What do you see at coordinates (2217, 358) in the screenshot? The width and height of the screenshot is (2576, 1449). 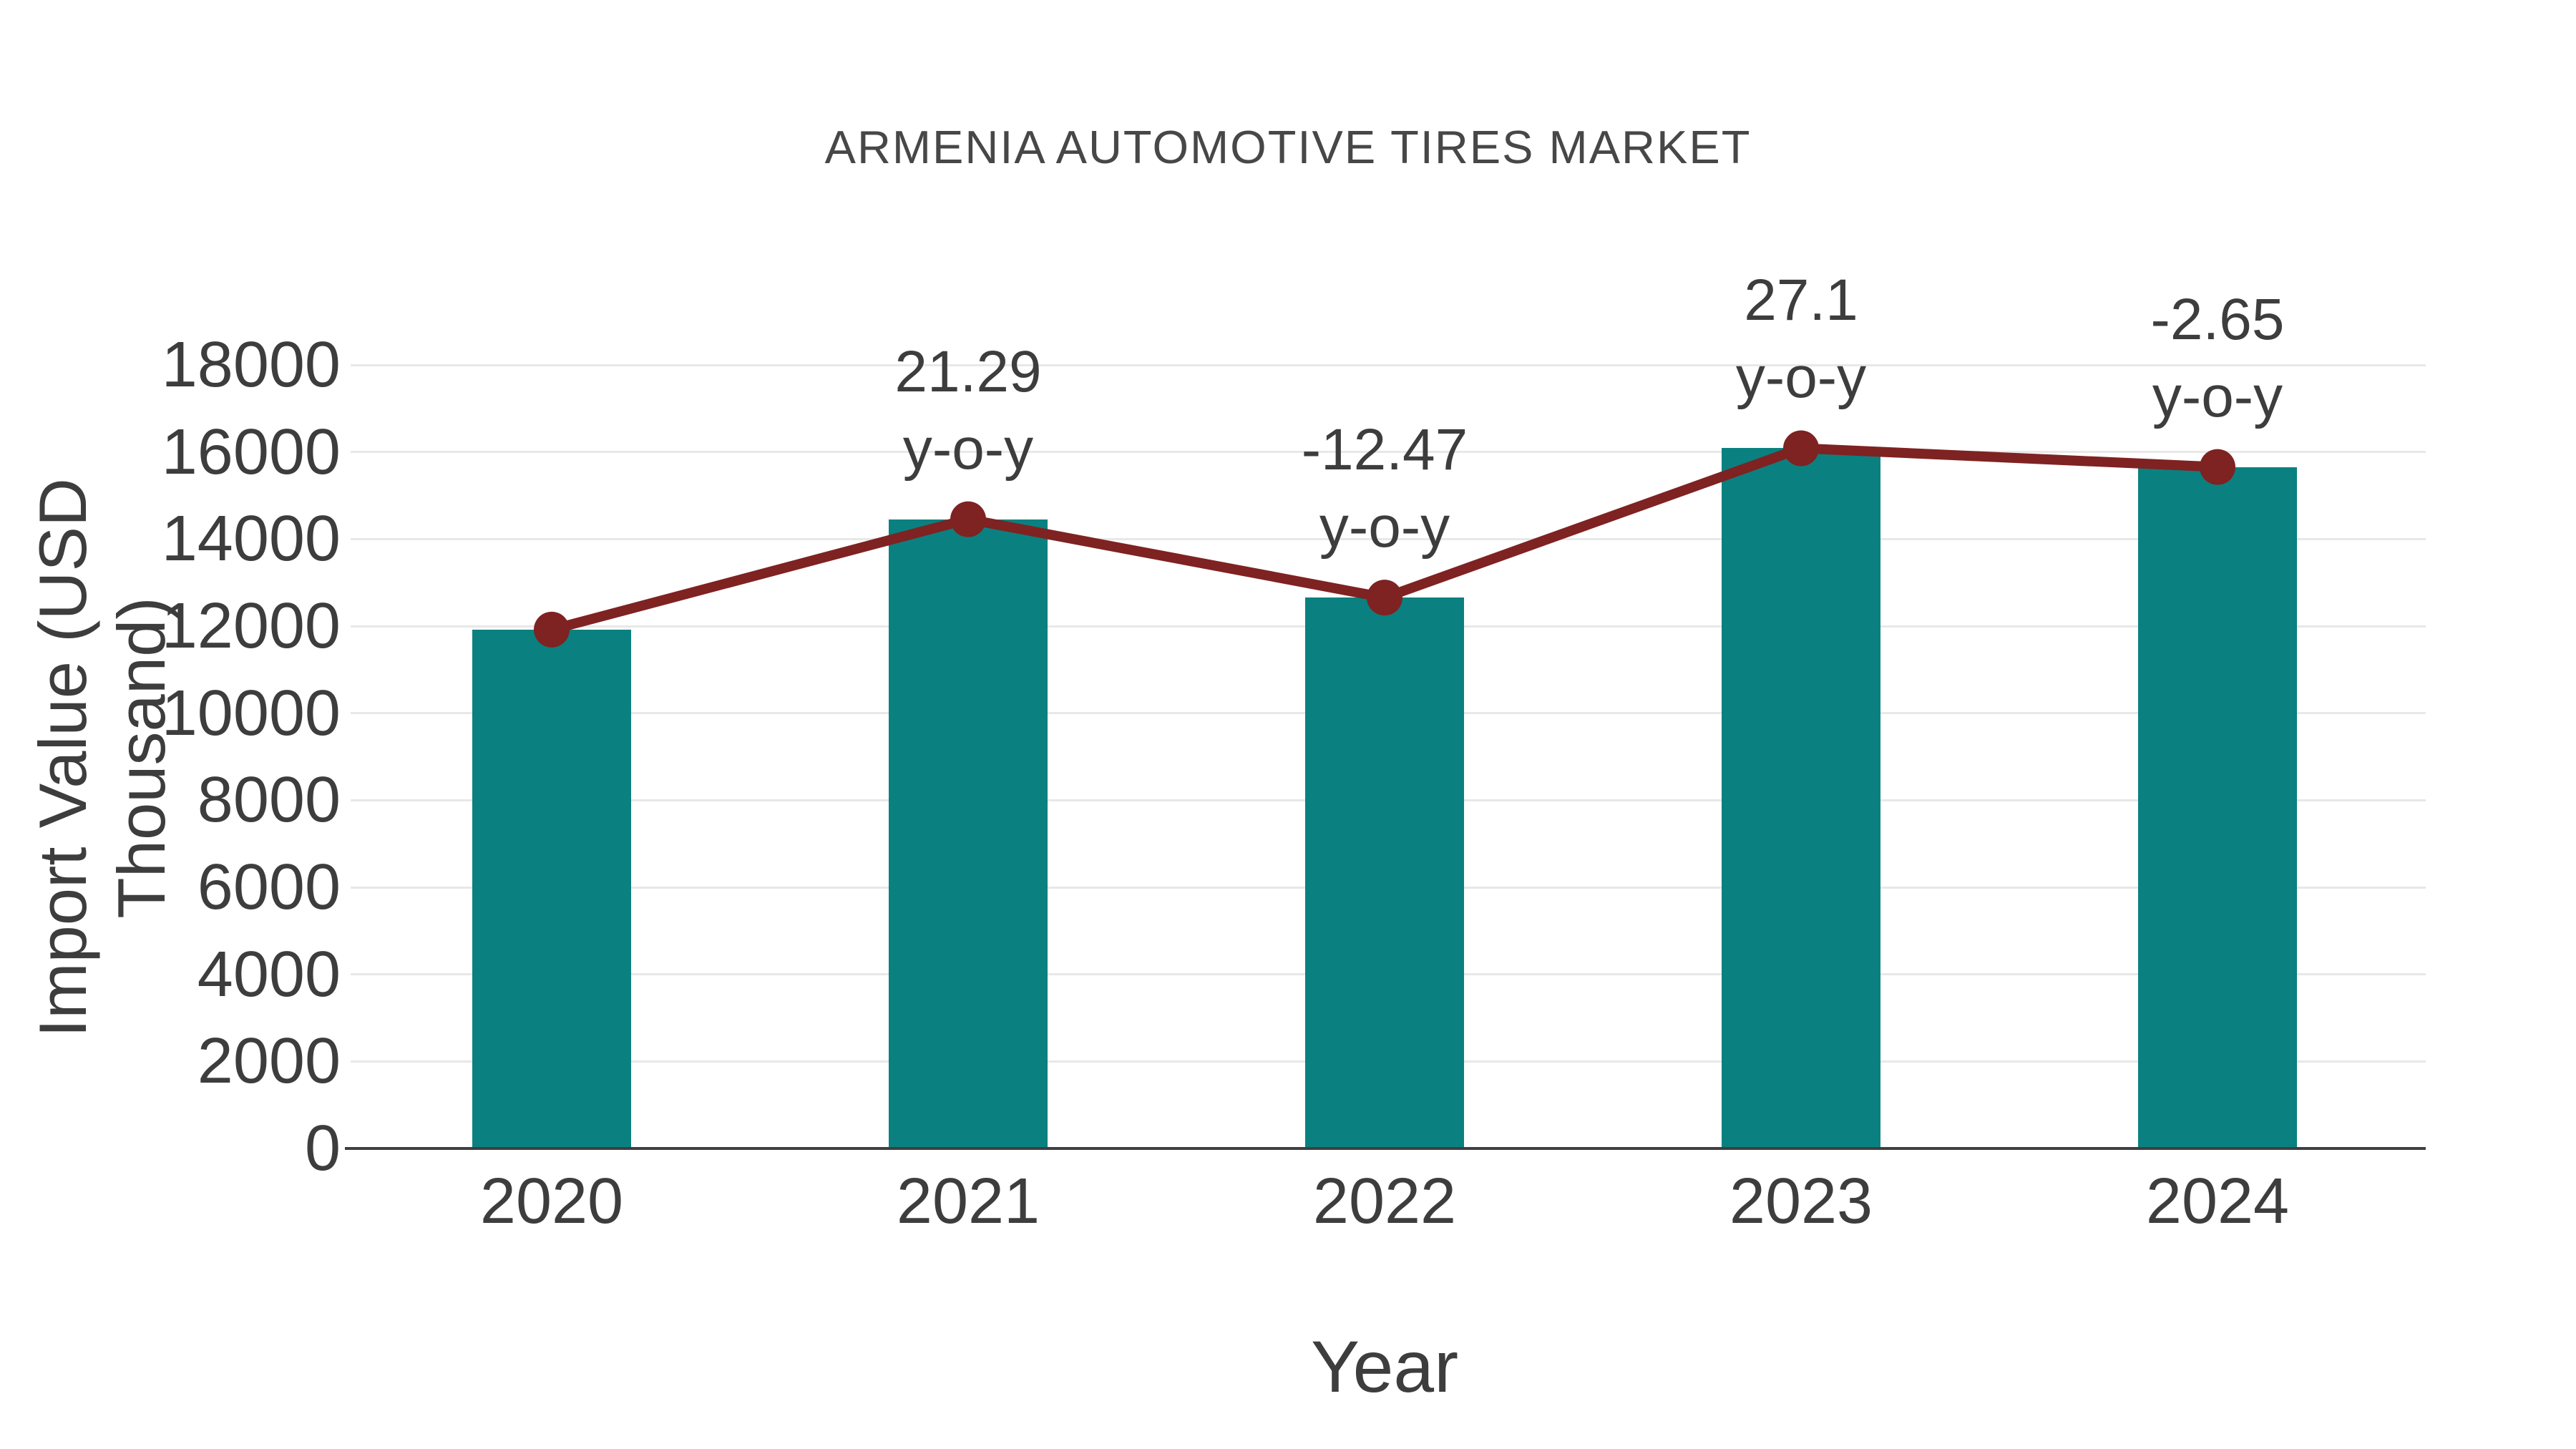 I see `yoy-annotation-2024: -2.65 y-o-y` at bounding box center [2217, 358].